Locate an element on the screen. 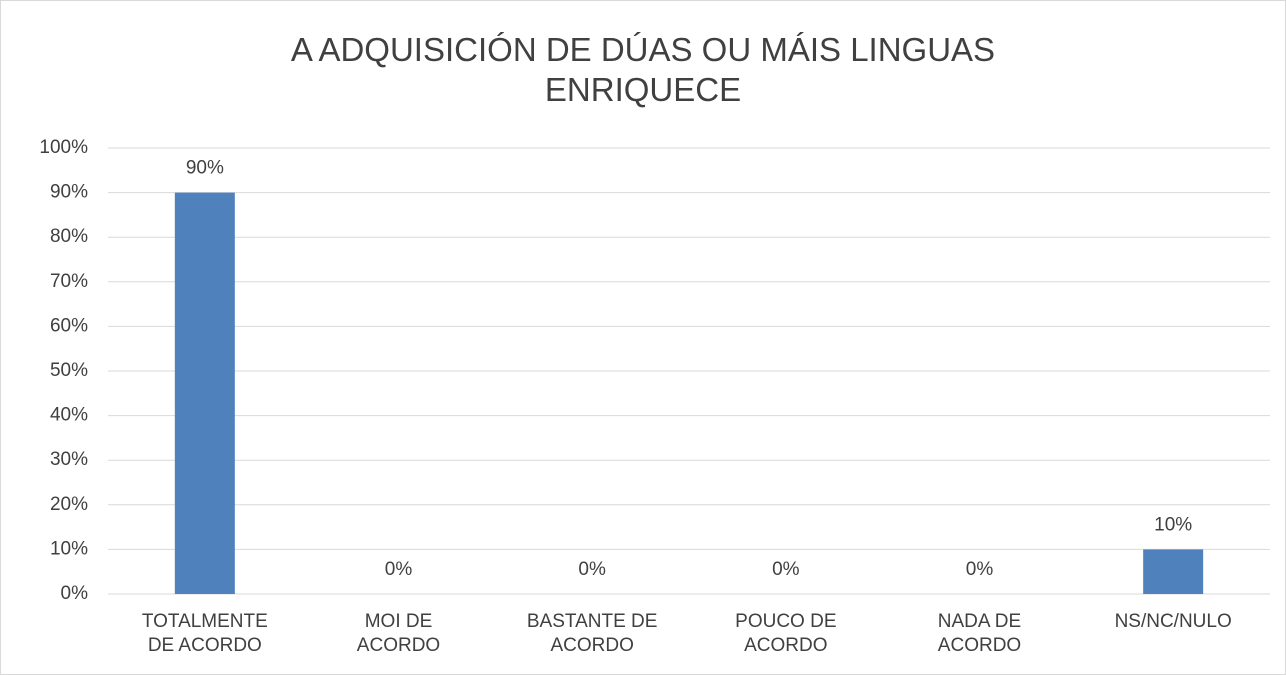  x-tick-label: POUCO DE ACORDO is located at coordinates (786, 633).